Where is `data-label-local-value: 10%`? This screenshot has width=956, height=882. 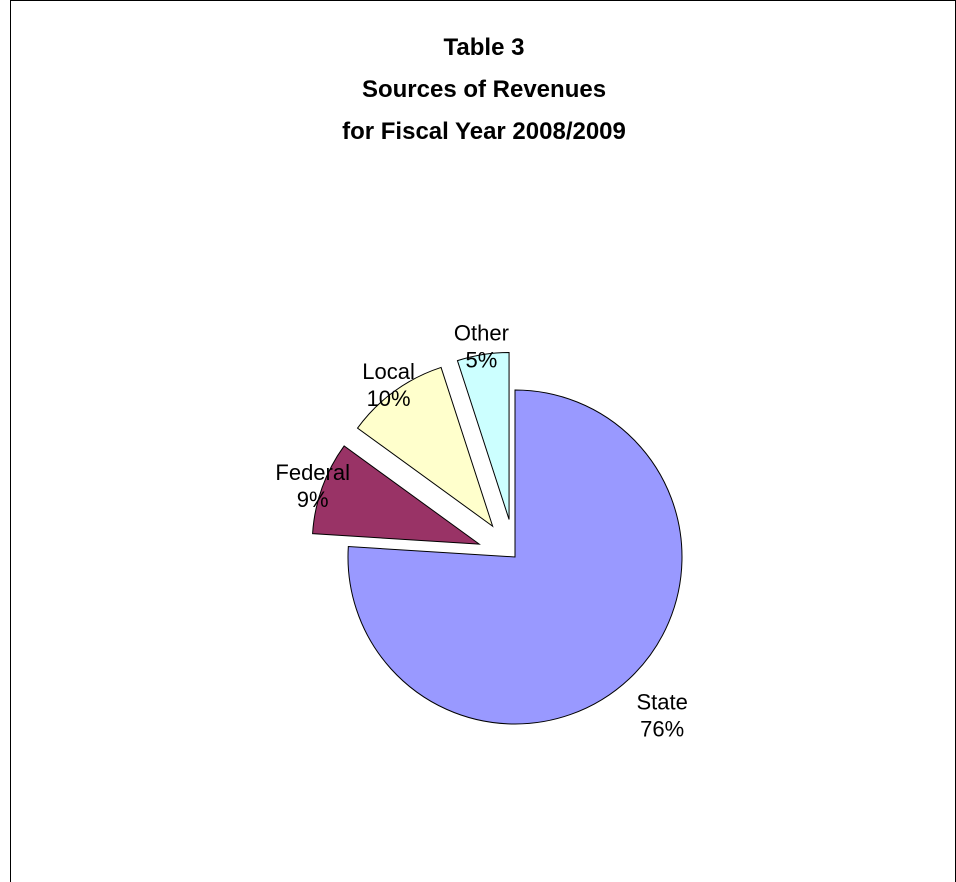
data-label-local-value: 10% is located at coordinates (389, 398).